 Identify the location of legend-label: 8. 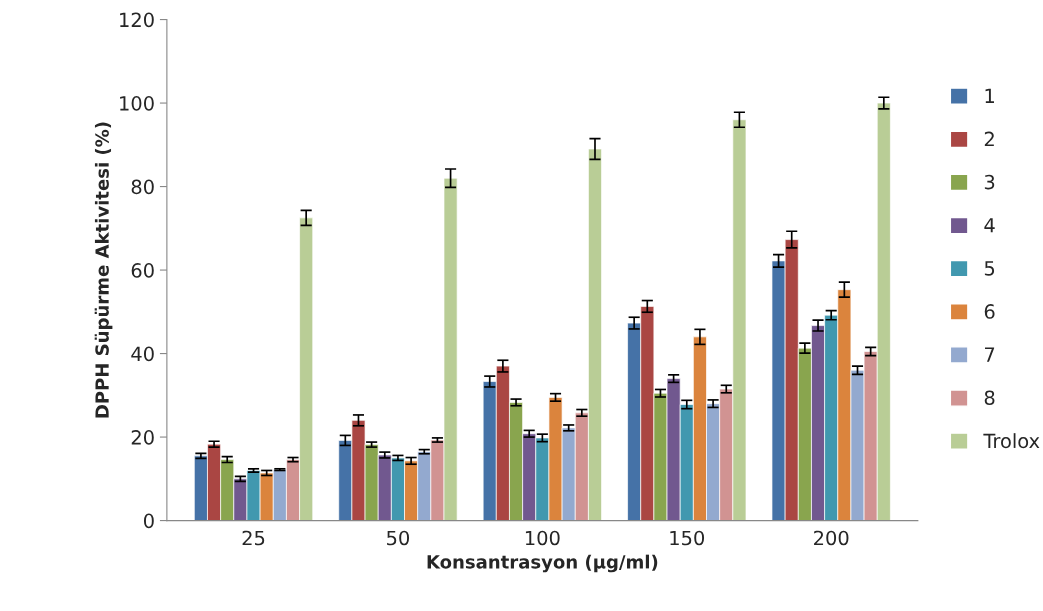
(989, 398).